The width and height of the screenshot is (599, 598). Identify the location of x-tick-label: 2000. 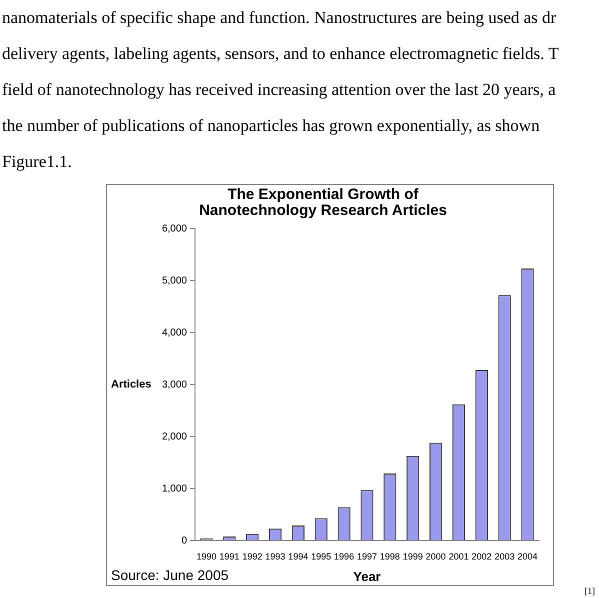
(436, 556).